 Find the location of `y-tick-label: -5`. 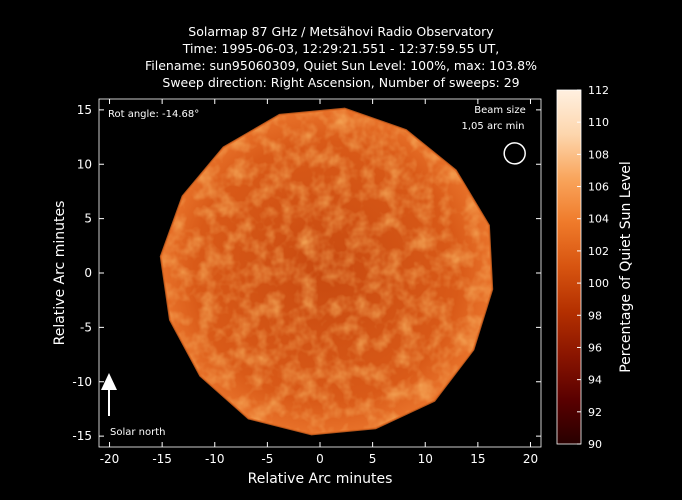

y-tick-label: -5 is located at coordinates (86, 327).